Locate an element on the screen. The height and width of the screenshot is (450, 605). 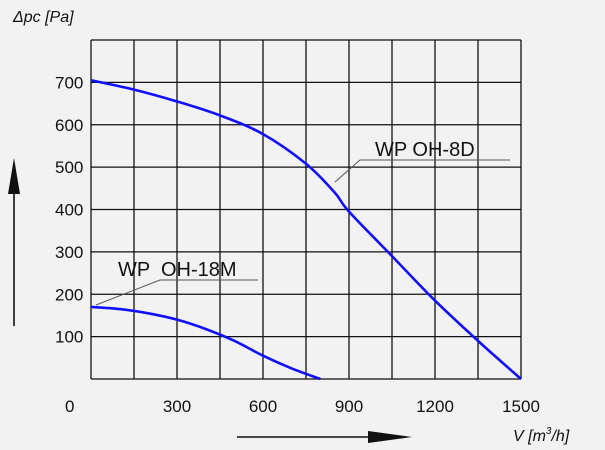
x-tick-label: 900 is located at coordinates (349, 406).